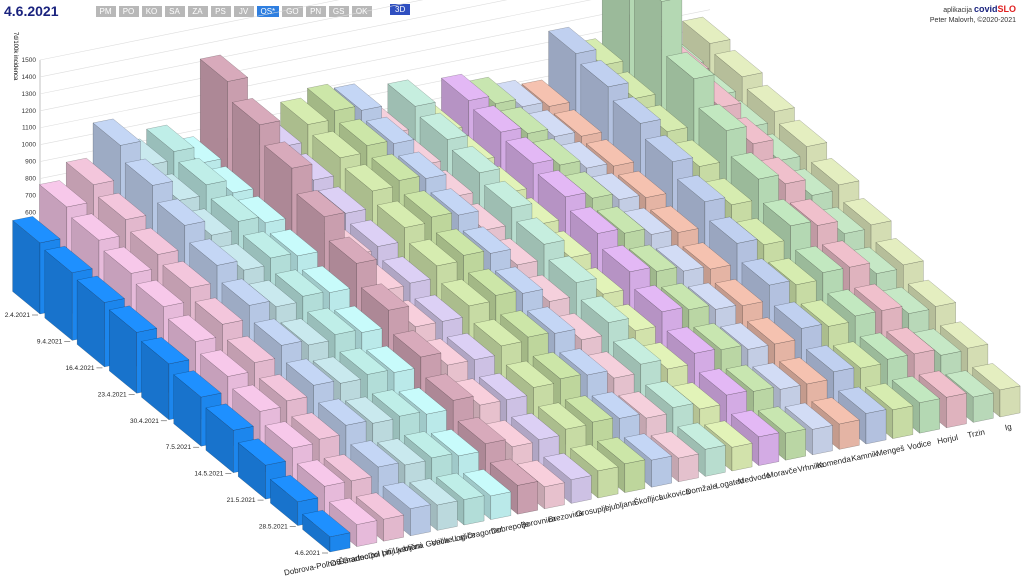 The height and width of the screenshot is (576, 1024). I want to click on y-tick-label: 1100, so click(29, 128).